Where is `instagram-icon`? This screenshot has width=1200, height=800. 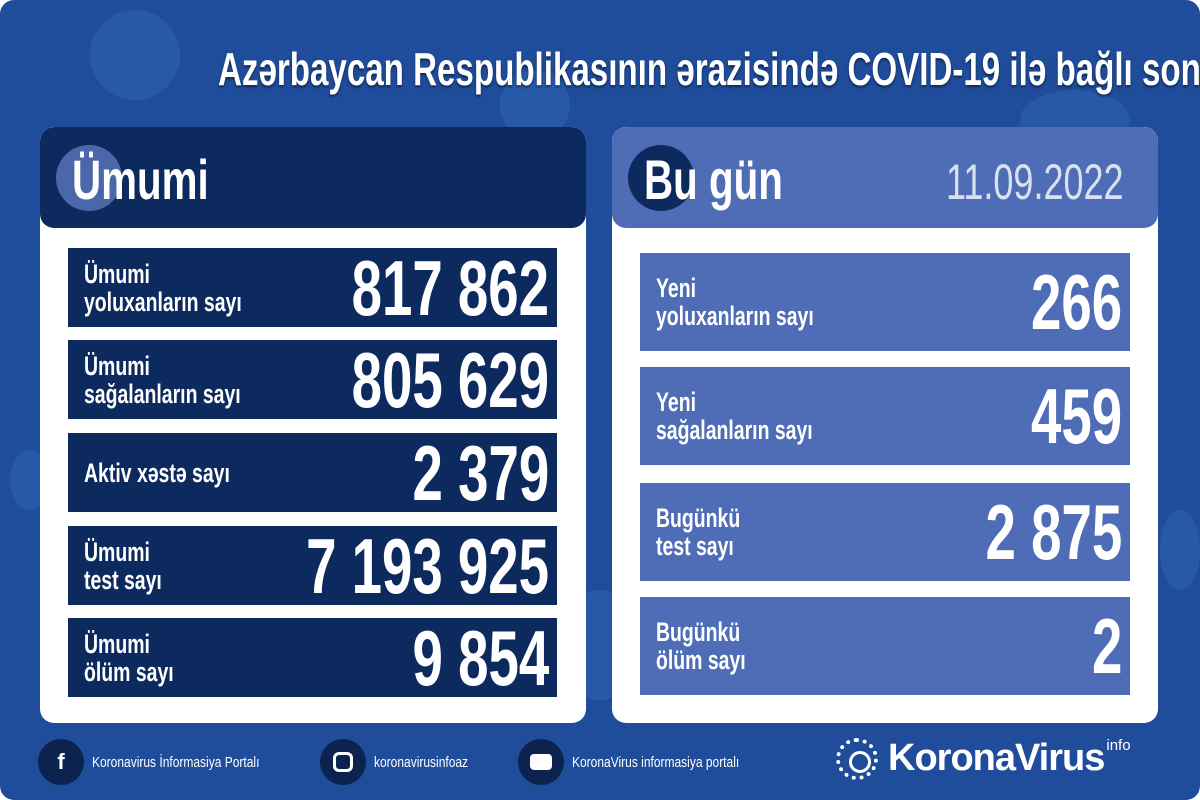
instagram-icon is located at coordinates (343, 762).